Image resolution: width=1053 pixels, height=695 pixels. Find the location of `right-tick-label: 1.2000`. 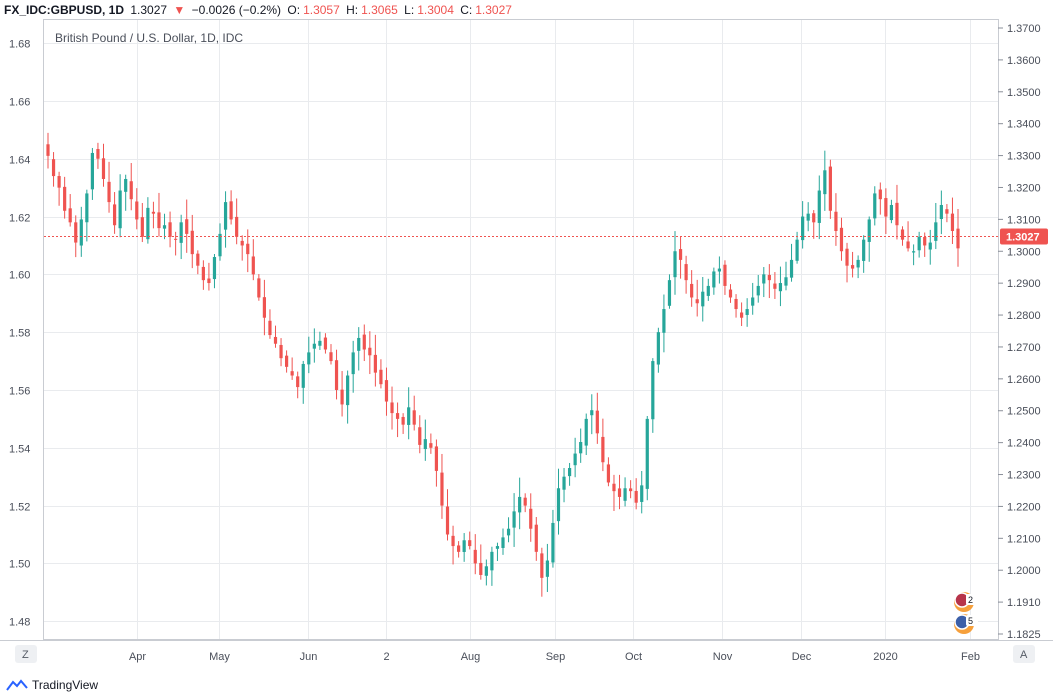

right-tick-label: 1.2000 is located at coordinates (1024, 571).